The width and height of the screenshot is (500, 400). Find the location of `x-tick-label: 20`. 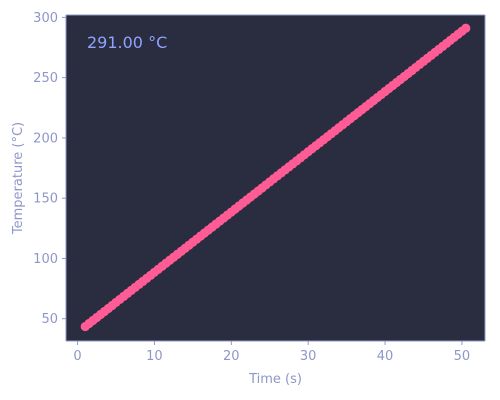

x-tick-label: 20 is located at coordinates (231, 356).